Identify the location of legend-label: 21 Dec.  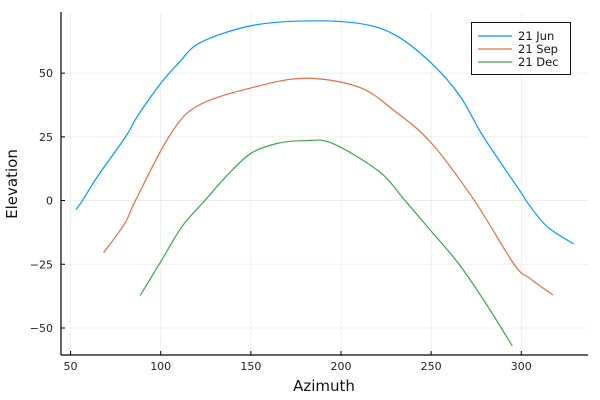
(538, 62).